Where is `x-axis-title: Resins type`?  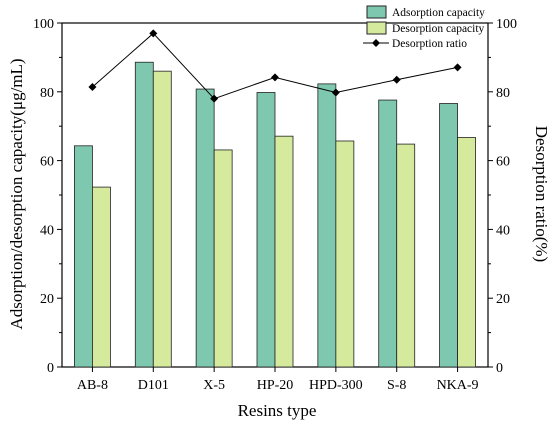 x-axis-title: Resins type is located at coordinates (277, 410).